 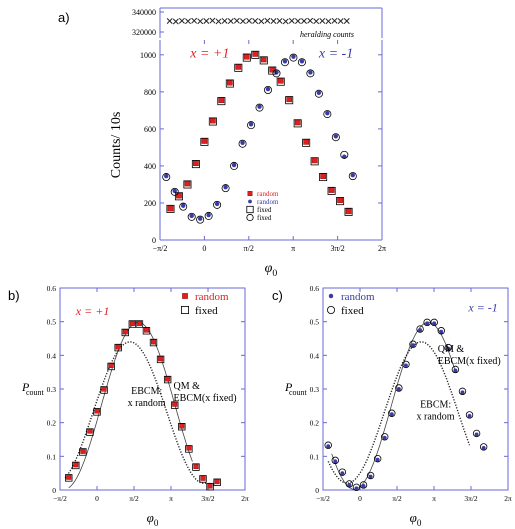 What do you see at coordinates (209, 54) in the screenshot?
I see `annotation-0: x = +1` at bounding box center [209, 54].